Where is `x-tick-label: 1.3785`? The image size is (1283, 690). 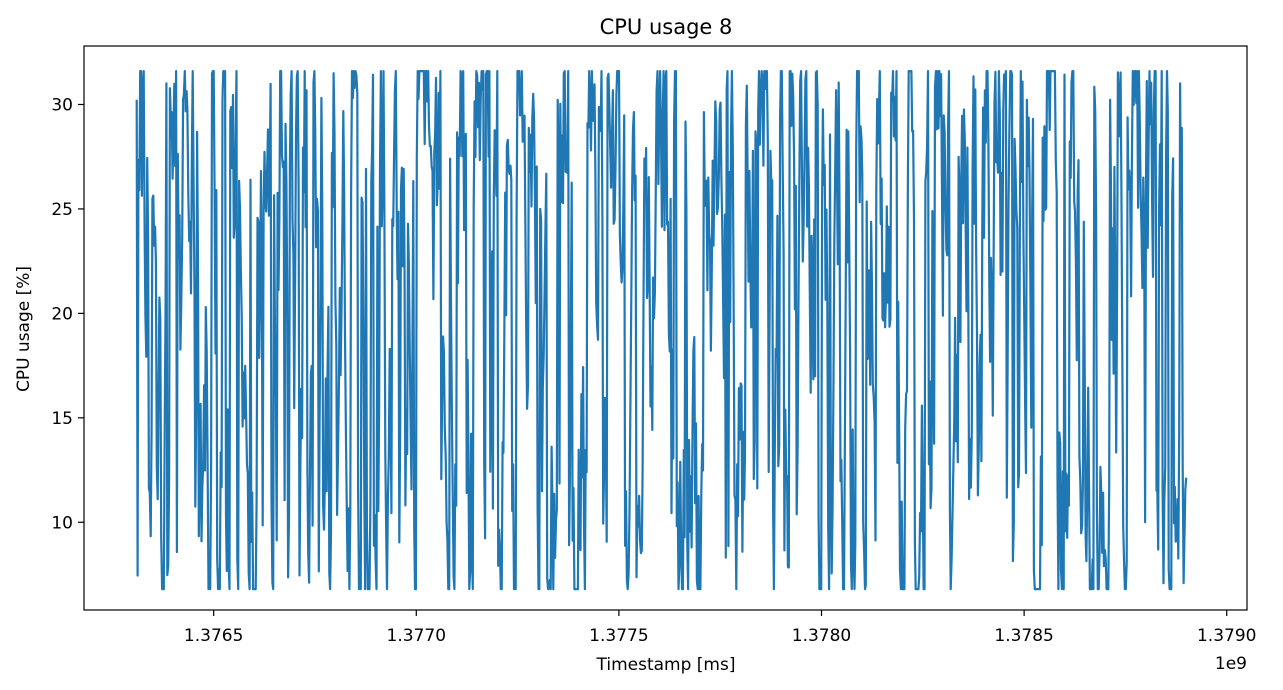
x-tick-label: 1.3785 is located at coordinates (1023, 636).